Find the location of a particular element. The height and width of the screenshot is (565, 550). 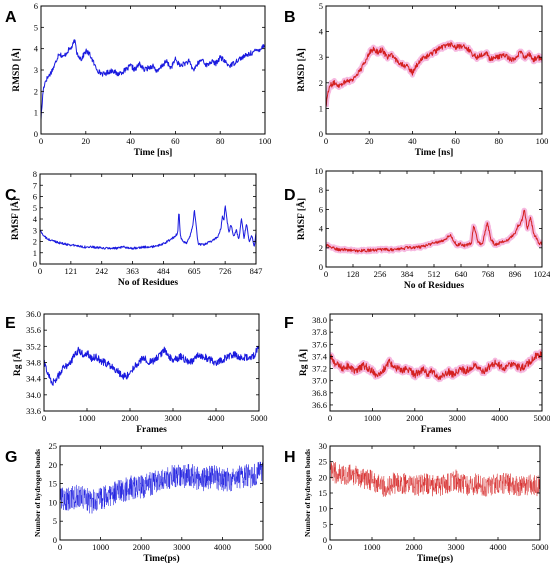

y-tick-label: 34.0 is located at coordinates (33, 395).